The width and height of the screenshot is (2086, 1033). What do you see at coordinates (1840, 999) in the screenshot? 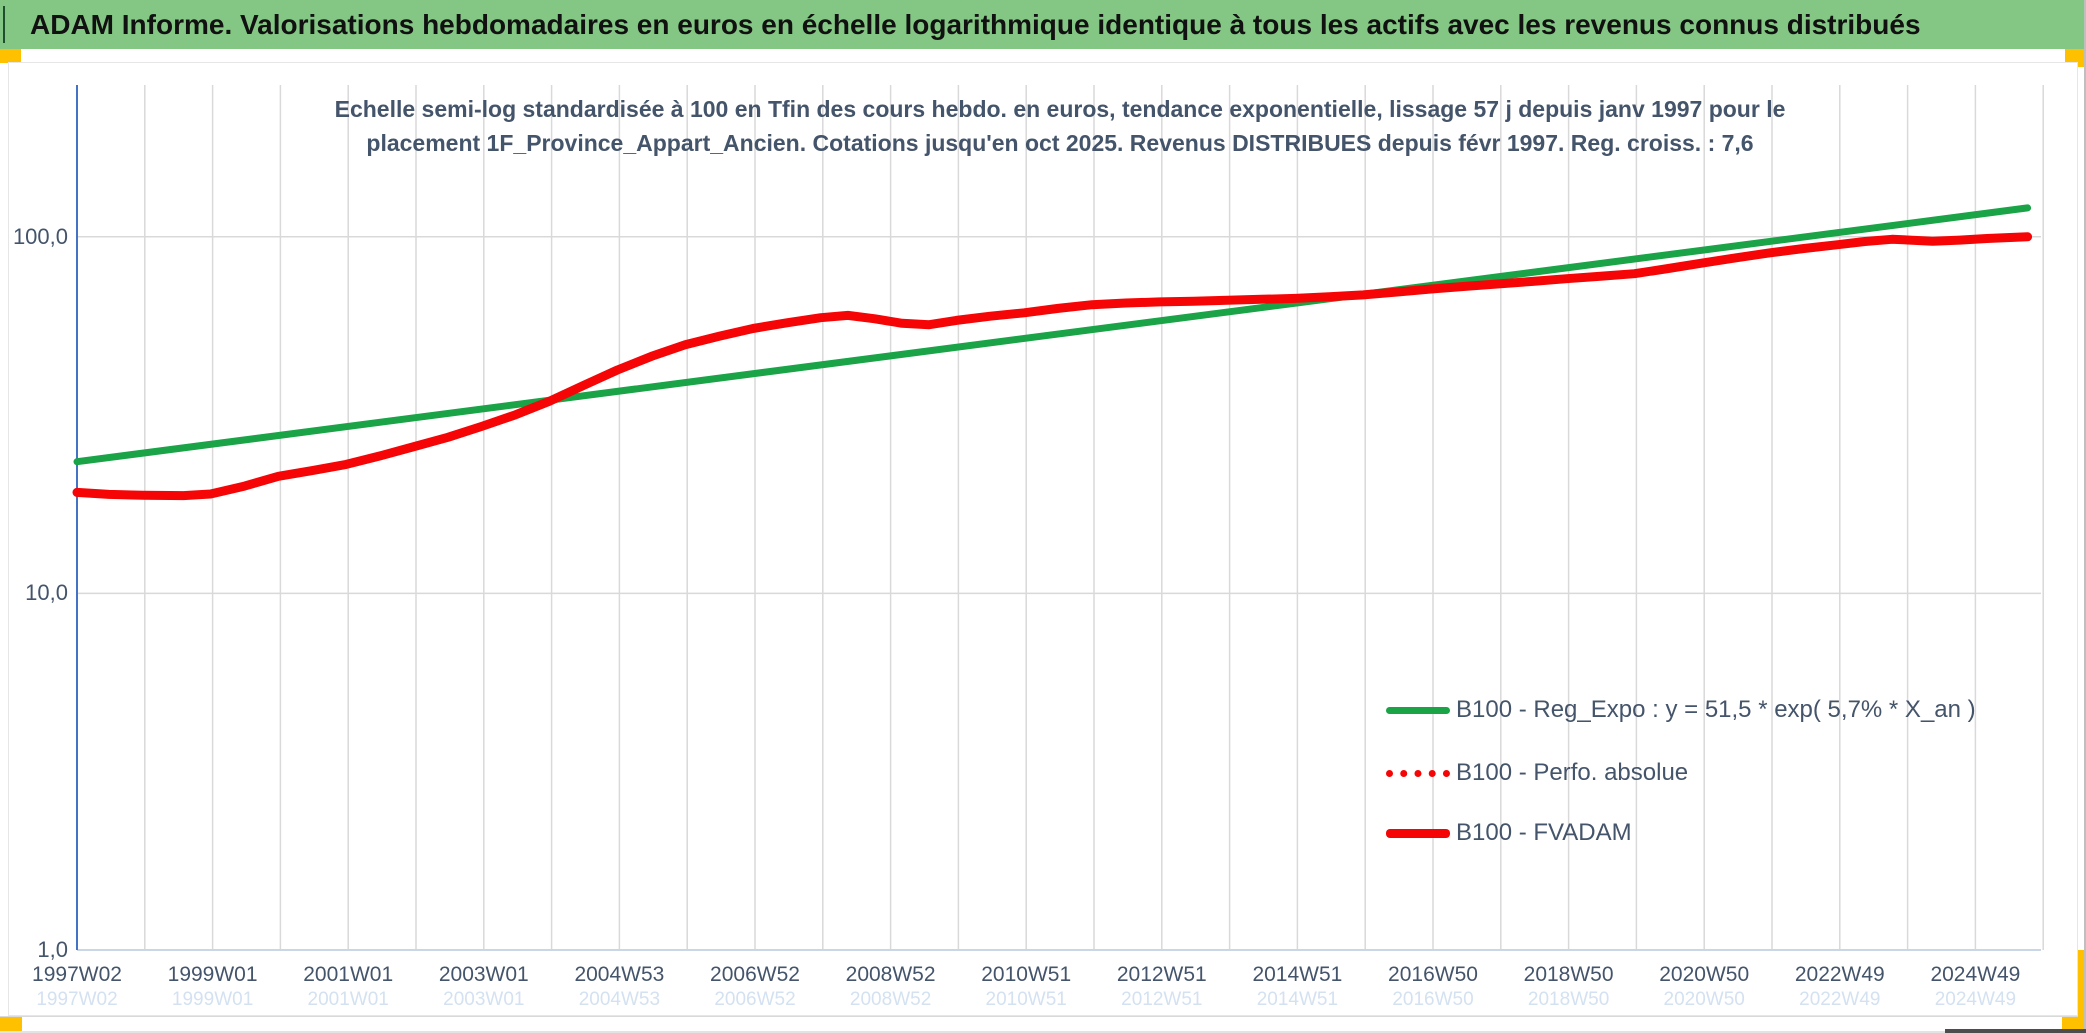
I see `x-axis-ghost-label: 2022W49` at bounding box center [1840, 999].